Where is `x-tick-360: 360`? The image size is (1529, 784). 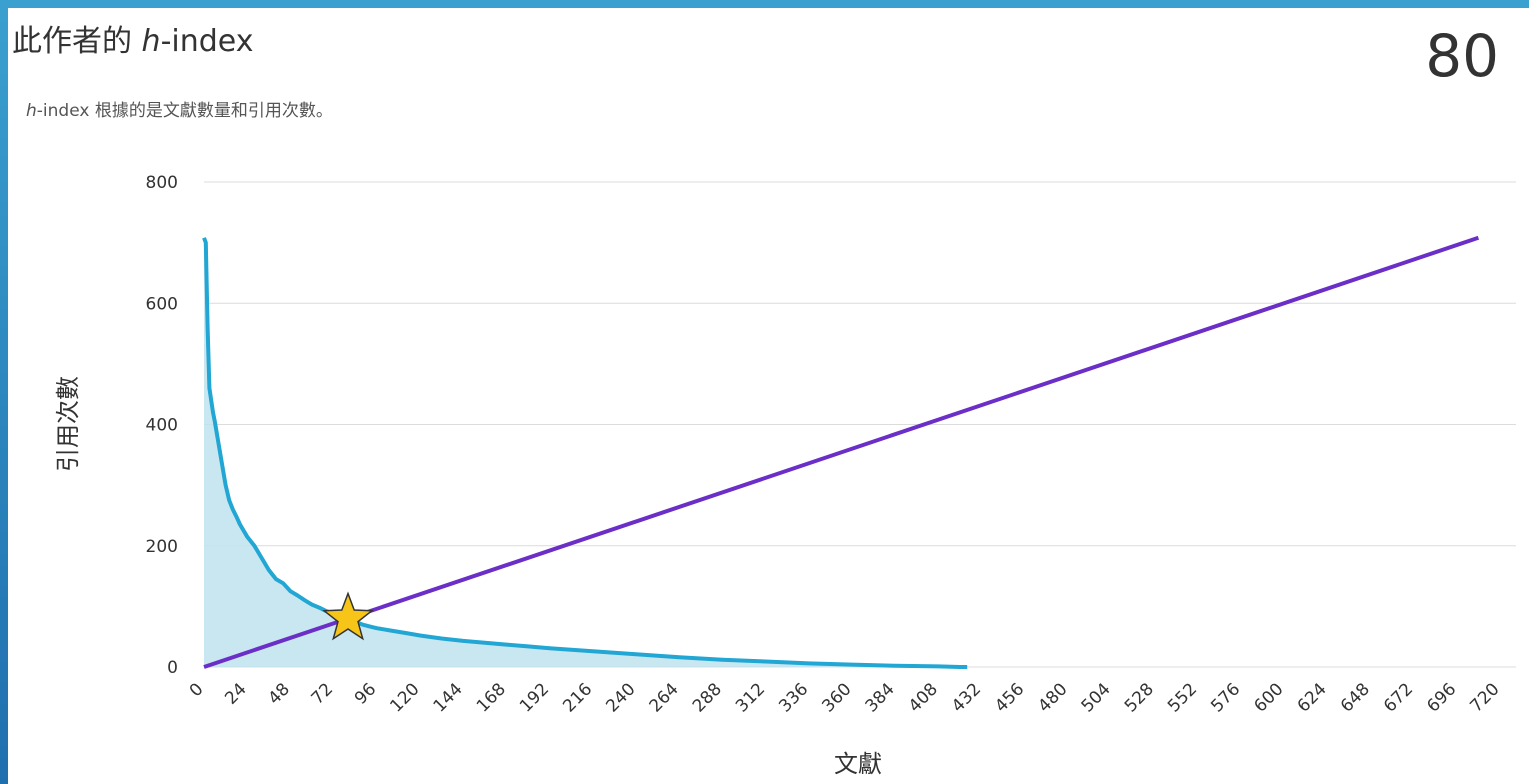 x-tick-360: 360 is located at coordinates (836, 697).